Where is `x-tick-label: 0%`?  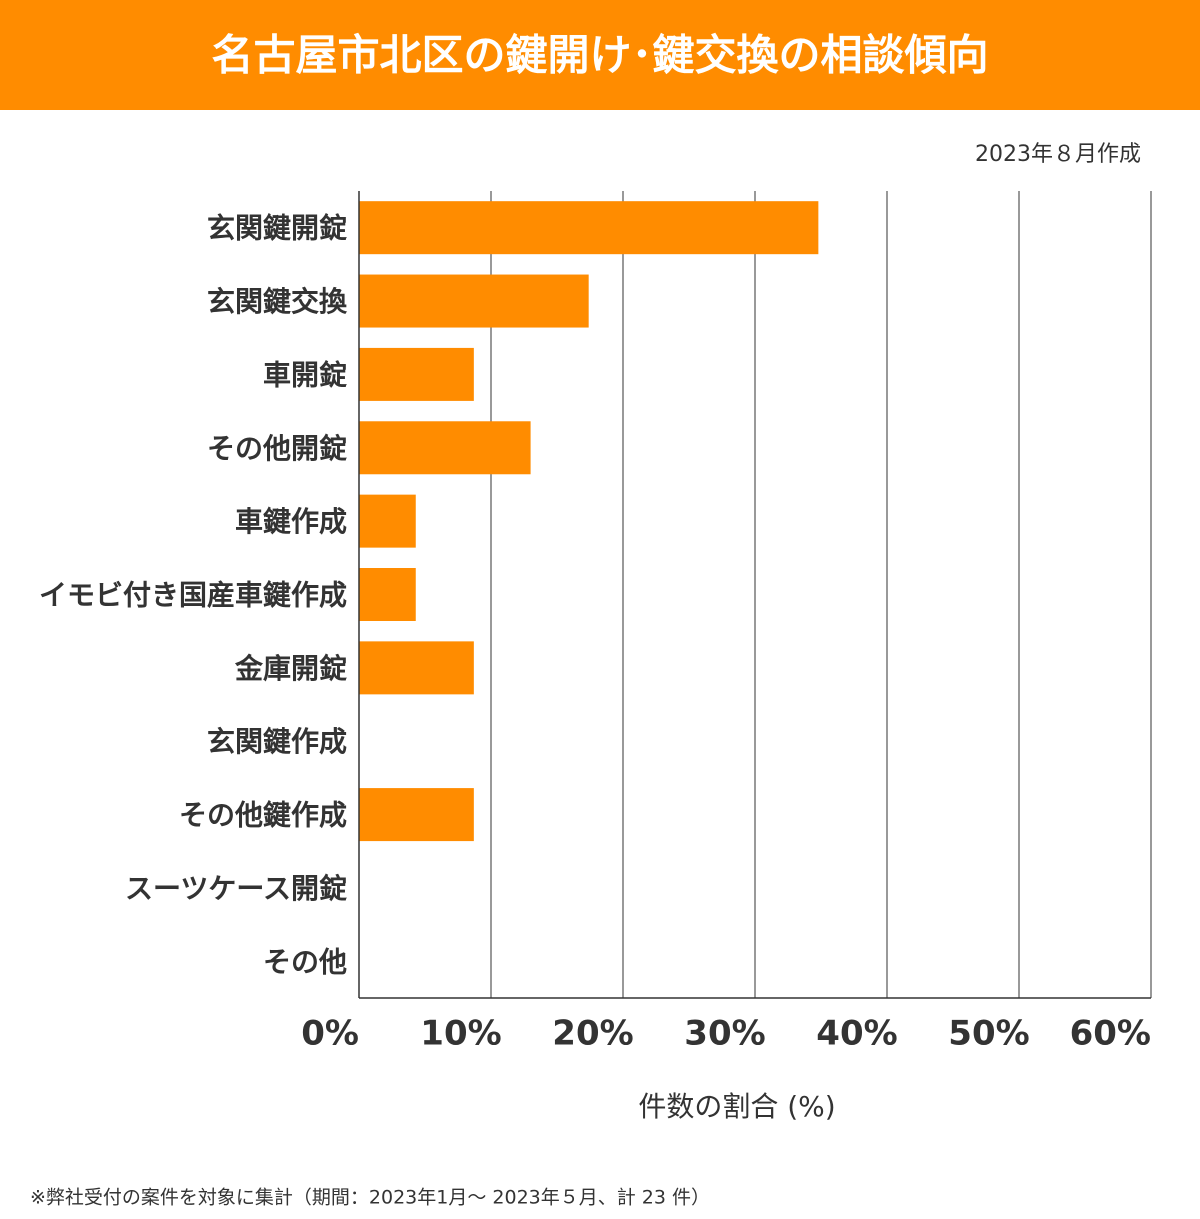 x-tick-label: 0% is located at coordinates (330, 1034).